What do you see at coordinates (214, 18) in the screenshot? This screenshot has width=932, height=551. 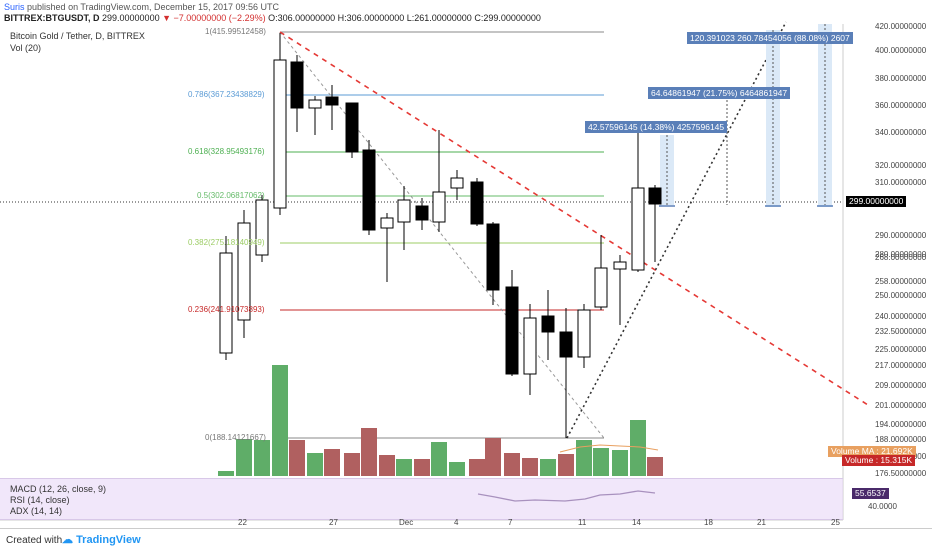 I see `price-change: ▼ −7.00000000 (−2.29%)` at bounding box center [214, 18].